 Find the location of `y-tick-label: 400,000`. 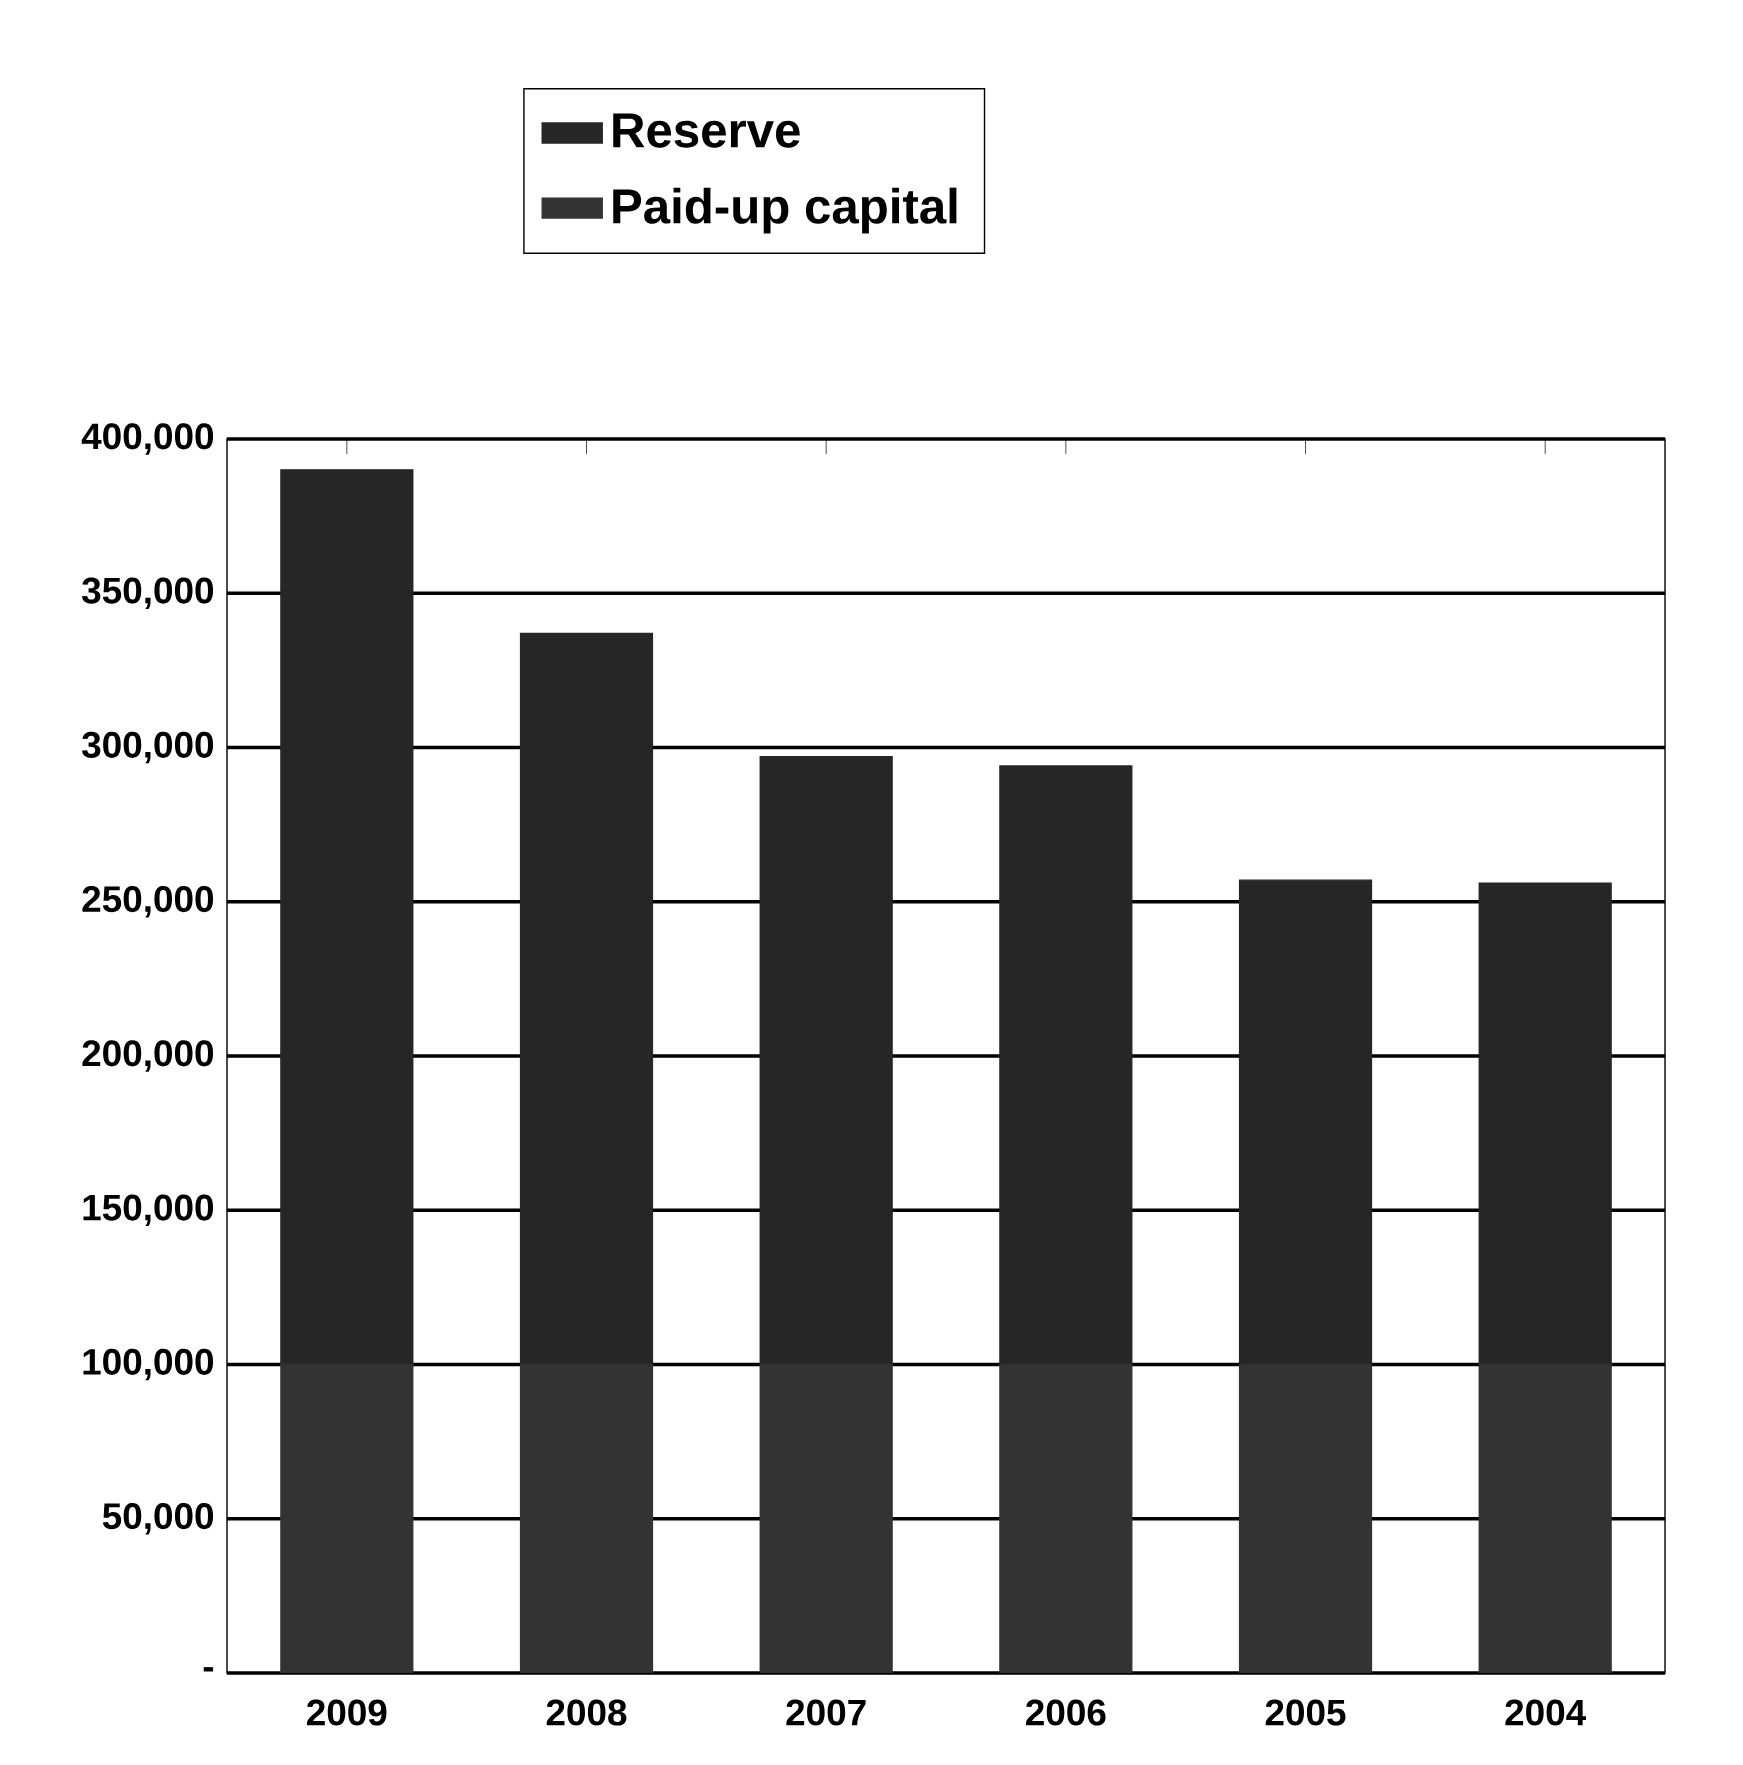

y-tick-label: 400,000 is located at coordinates (147, 439).